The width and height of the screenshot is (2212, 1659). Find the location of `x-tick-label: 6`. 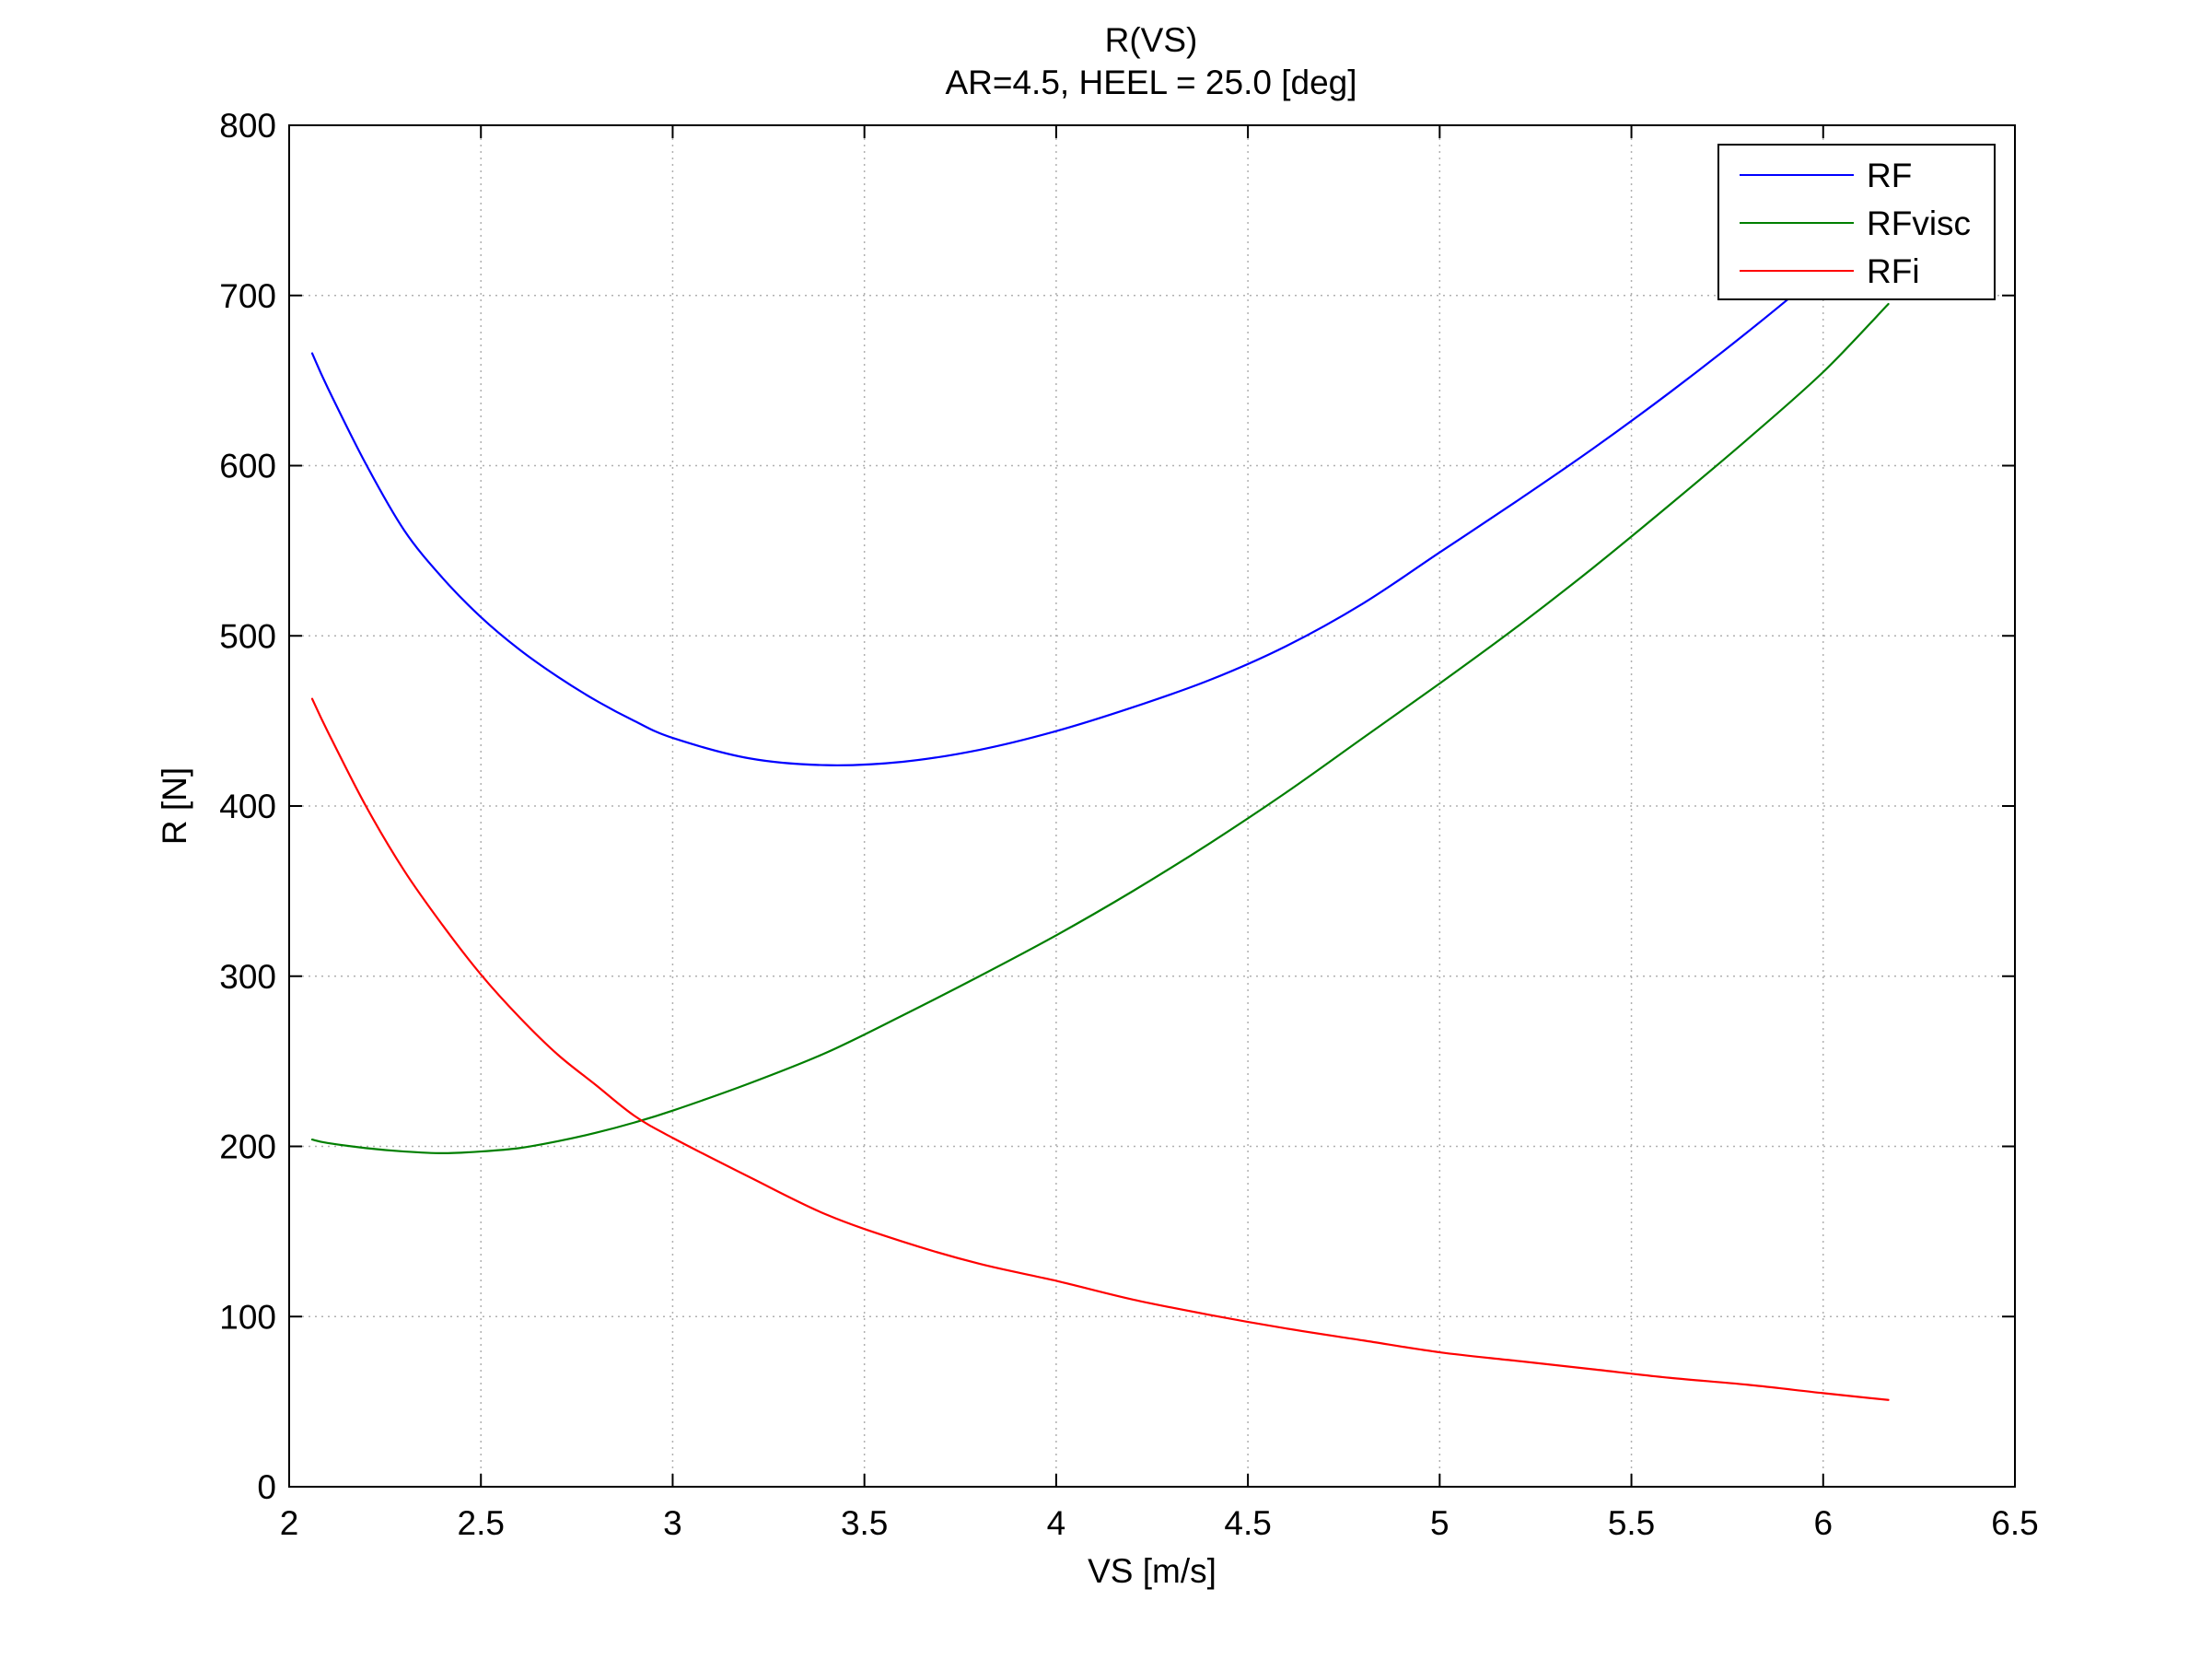

x-tick-label: 6 is located at coordinates (1823, 1523).